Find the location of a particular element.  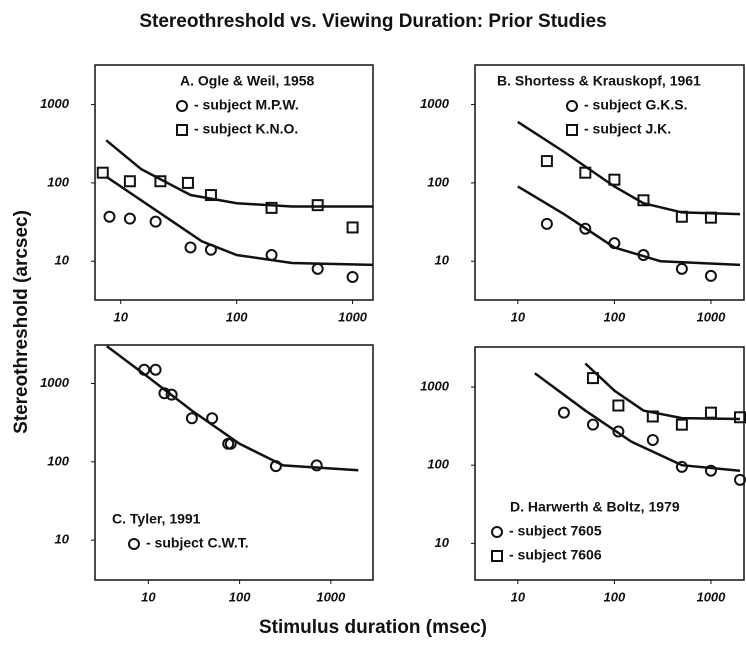

legend-label: - subject J.K. is located at coordinates (627, 129).